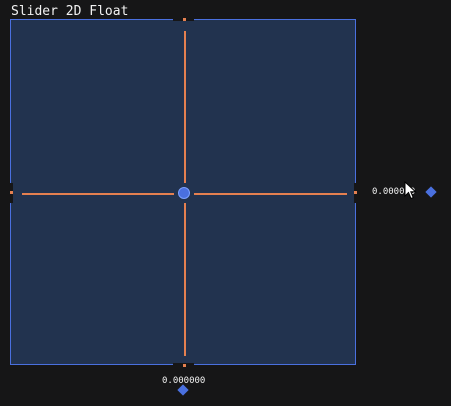  I want to click on bottom-edge-tick, so click(184, 365).